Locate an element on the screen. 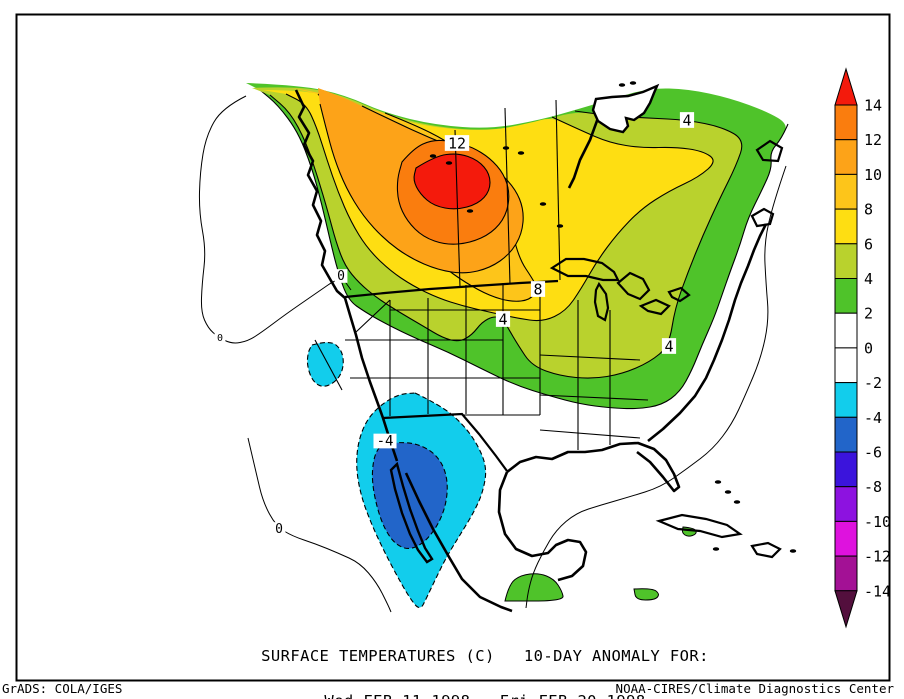 The image size is (904, 699). contour-label-0: 12 is located at coordinates (457, 144).